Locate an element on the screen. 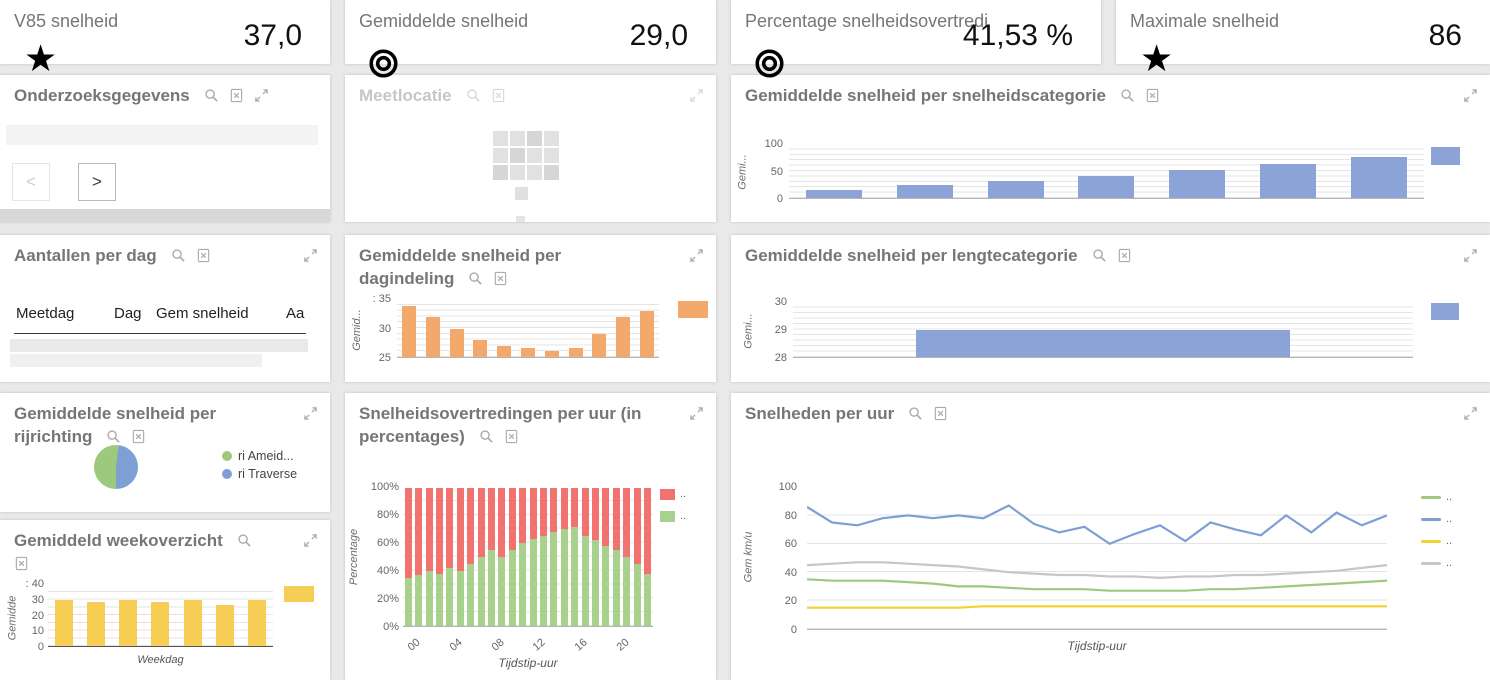  column-header-aantal: Aa is located at coordinates (295, 313).